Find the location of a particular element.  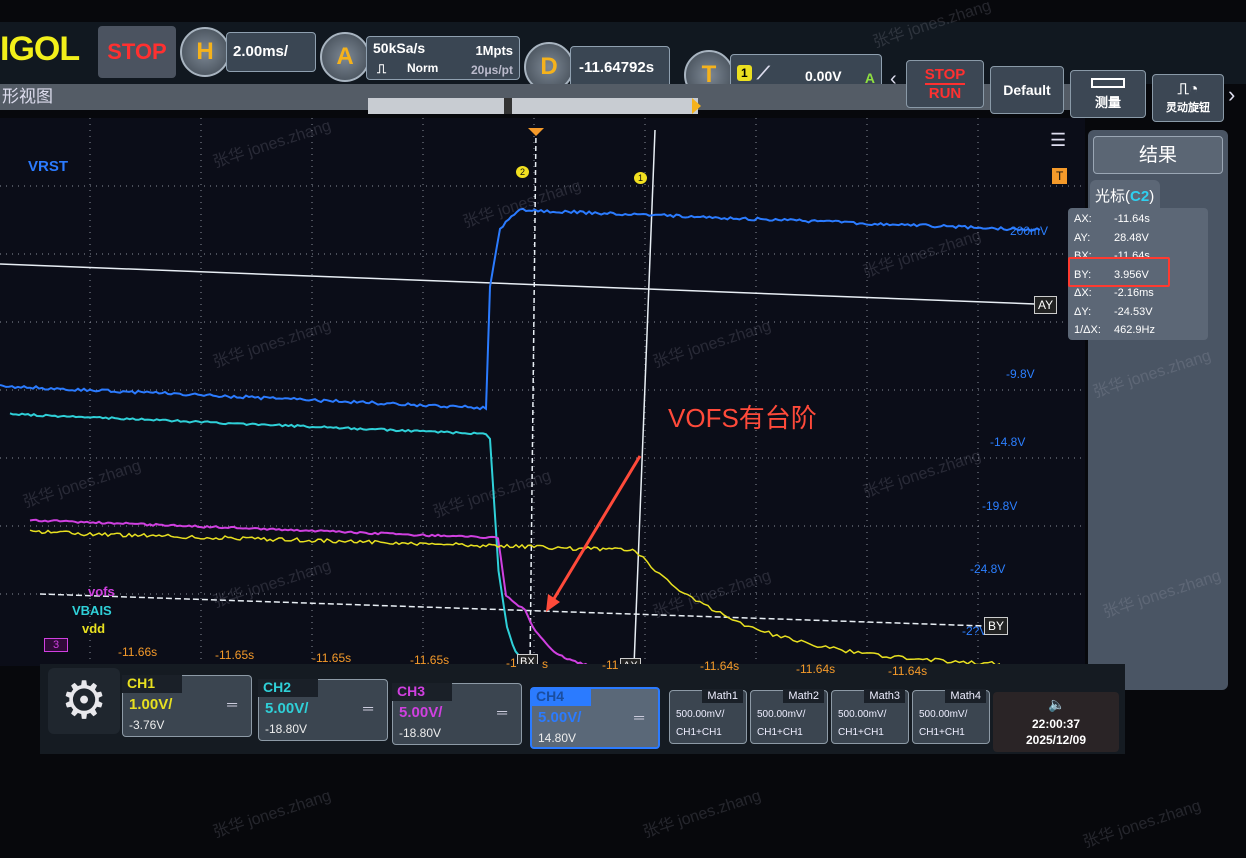

cursor-ay-handle: AY is located at coordinates (1045, 305).